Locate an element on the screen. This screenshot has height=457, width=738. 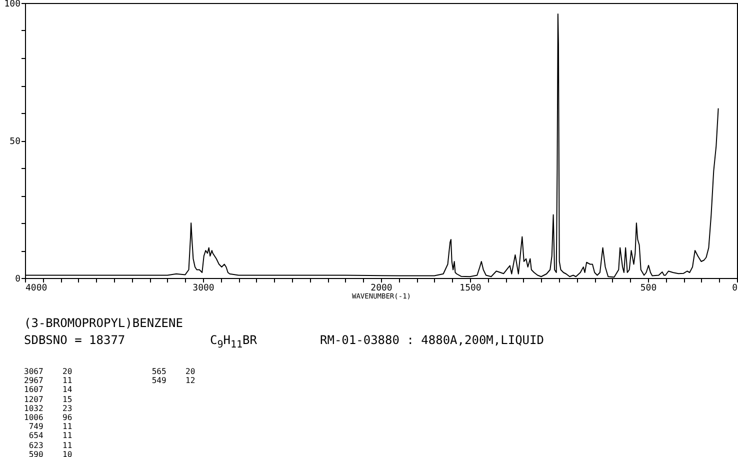
text: 654 11 is located at coordinates (50, 435).